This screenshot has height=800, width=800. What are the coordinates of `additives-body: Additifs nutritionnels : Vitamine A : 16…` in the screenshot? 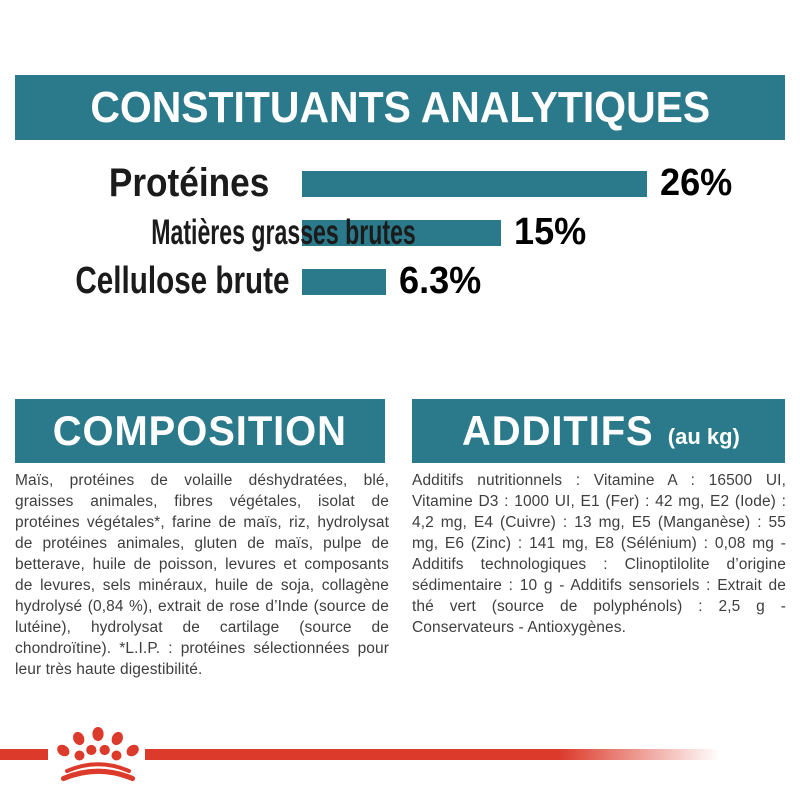 It's located at (599, 554).